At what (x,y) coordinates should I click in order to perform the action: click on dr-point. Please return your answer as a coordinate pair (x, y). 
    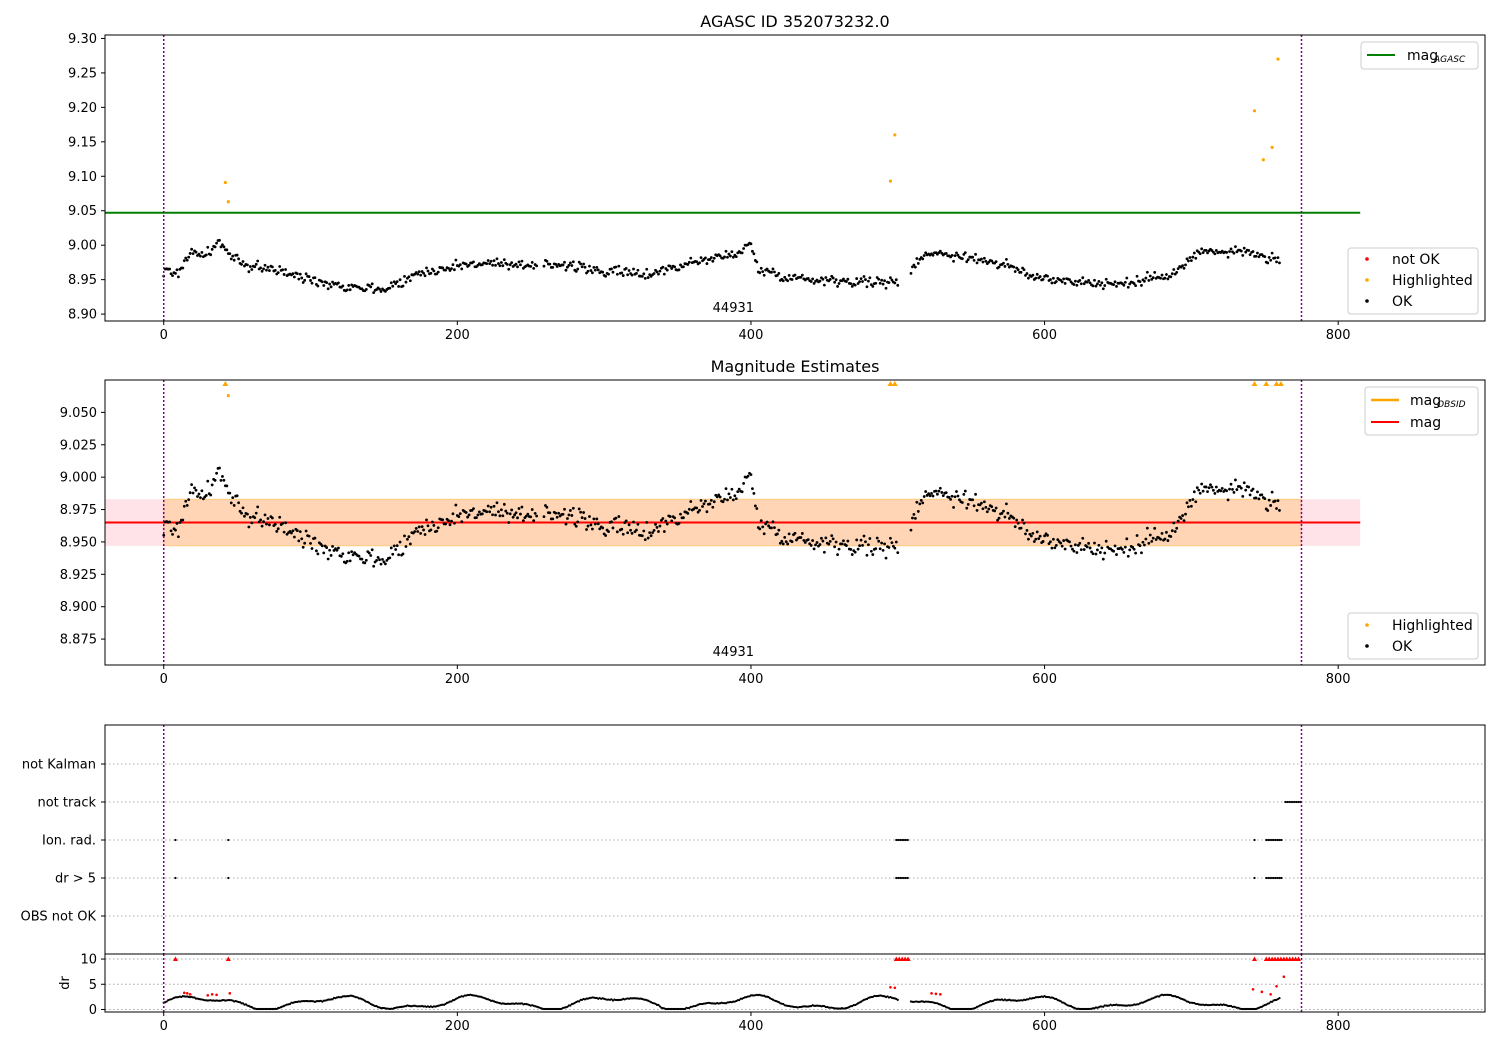
    Looking at the image, I should click on (243, 1003).